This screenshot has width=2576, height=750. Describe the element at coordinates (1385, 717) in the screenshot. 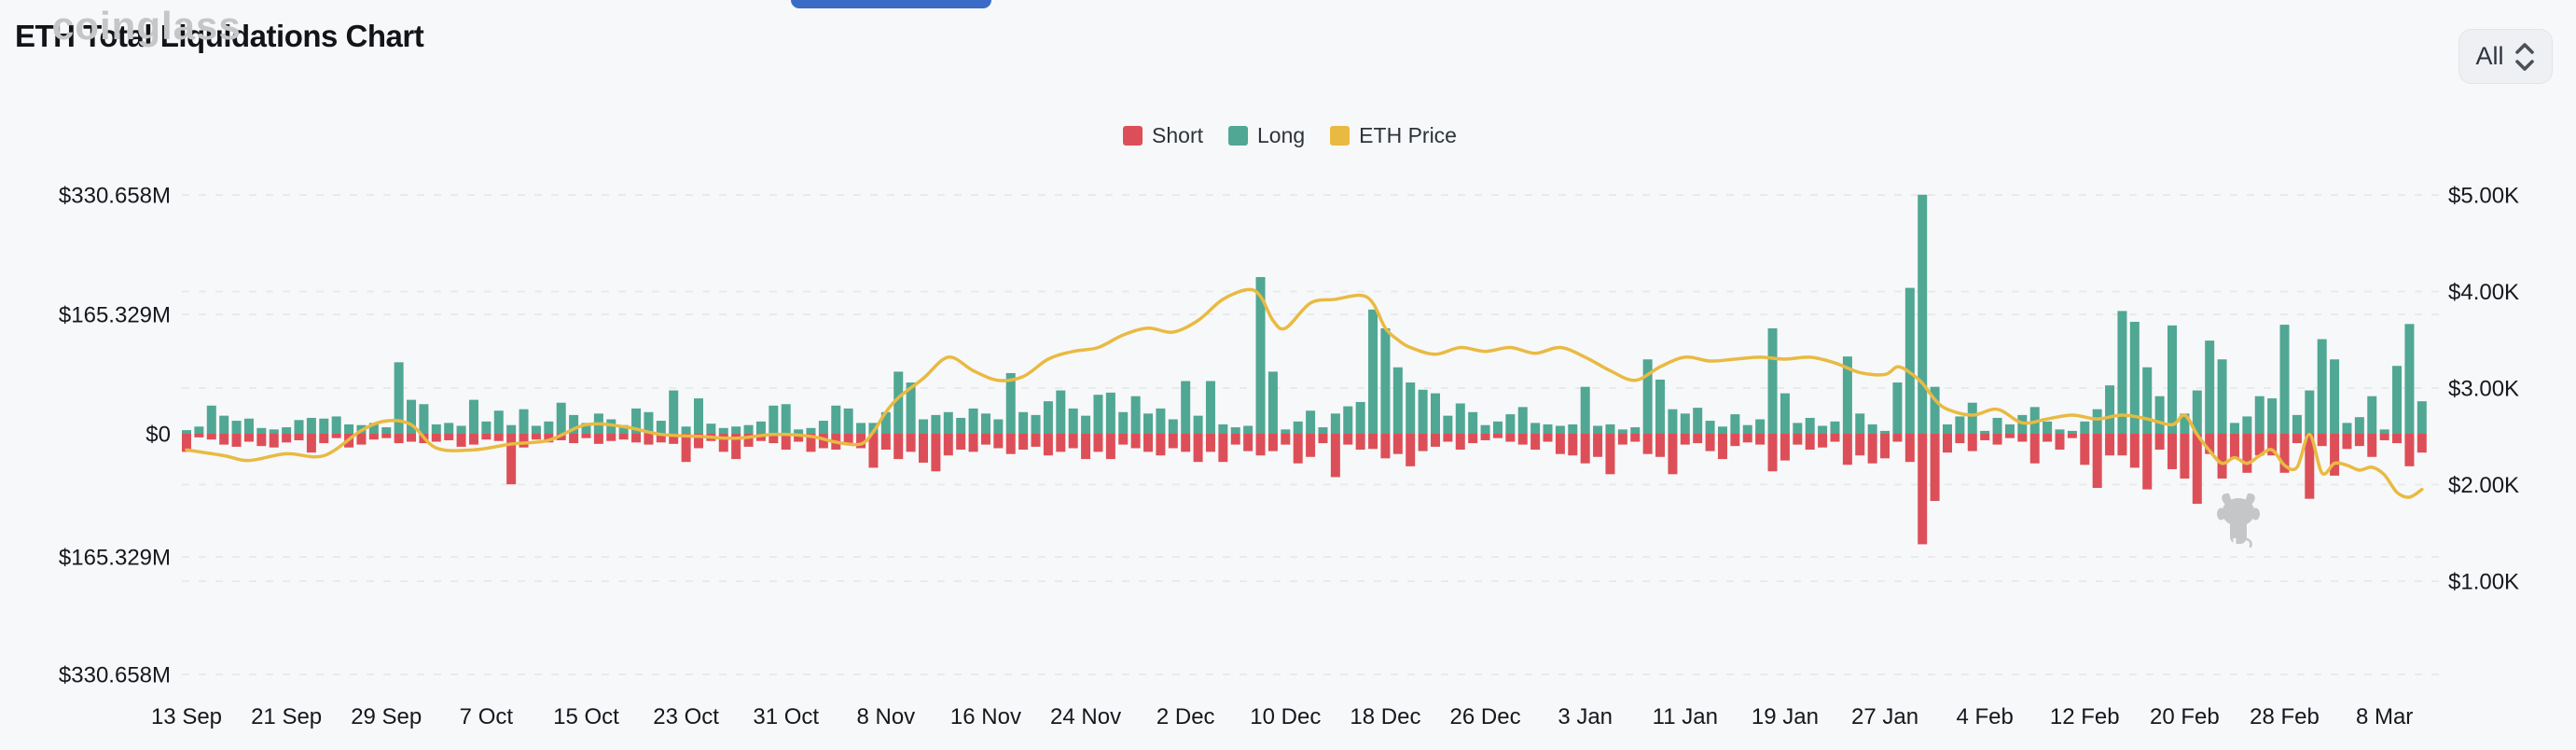

I see `x-axis-label: 18 Dec` at that location.